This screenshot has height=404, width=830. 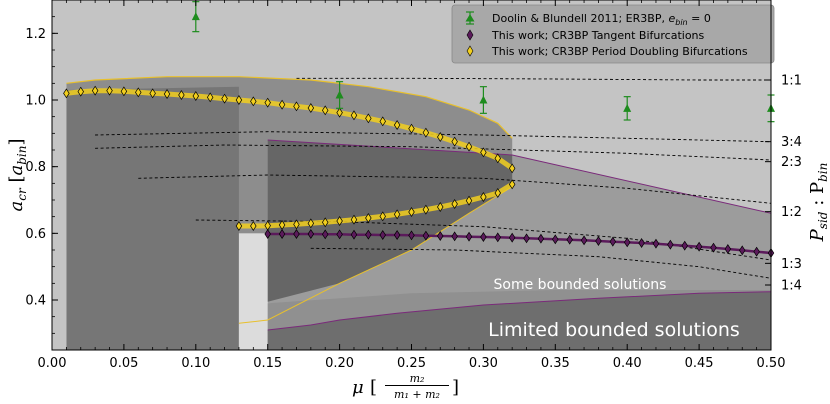 I want to click on resonance-label: 3:4, so click(x=791, y=142).